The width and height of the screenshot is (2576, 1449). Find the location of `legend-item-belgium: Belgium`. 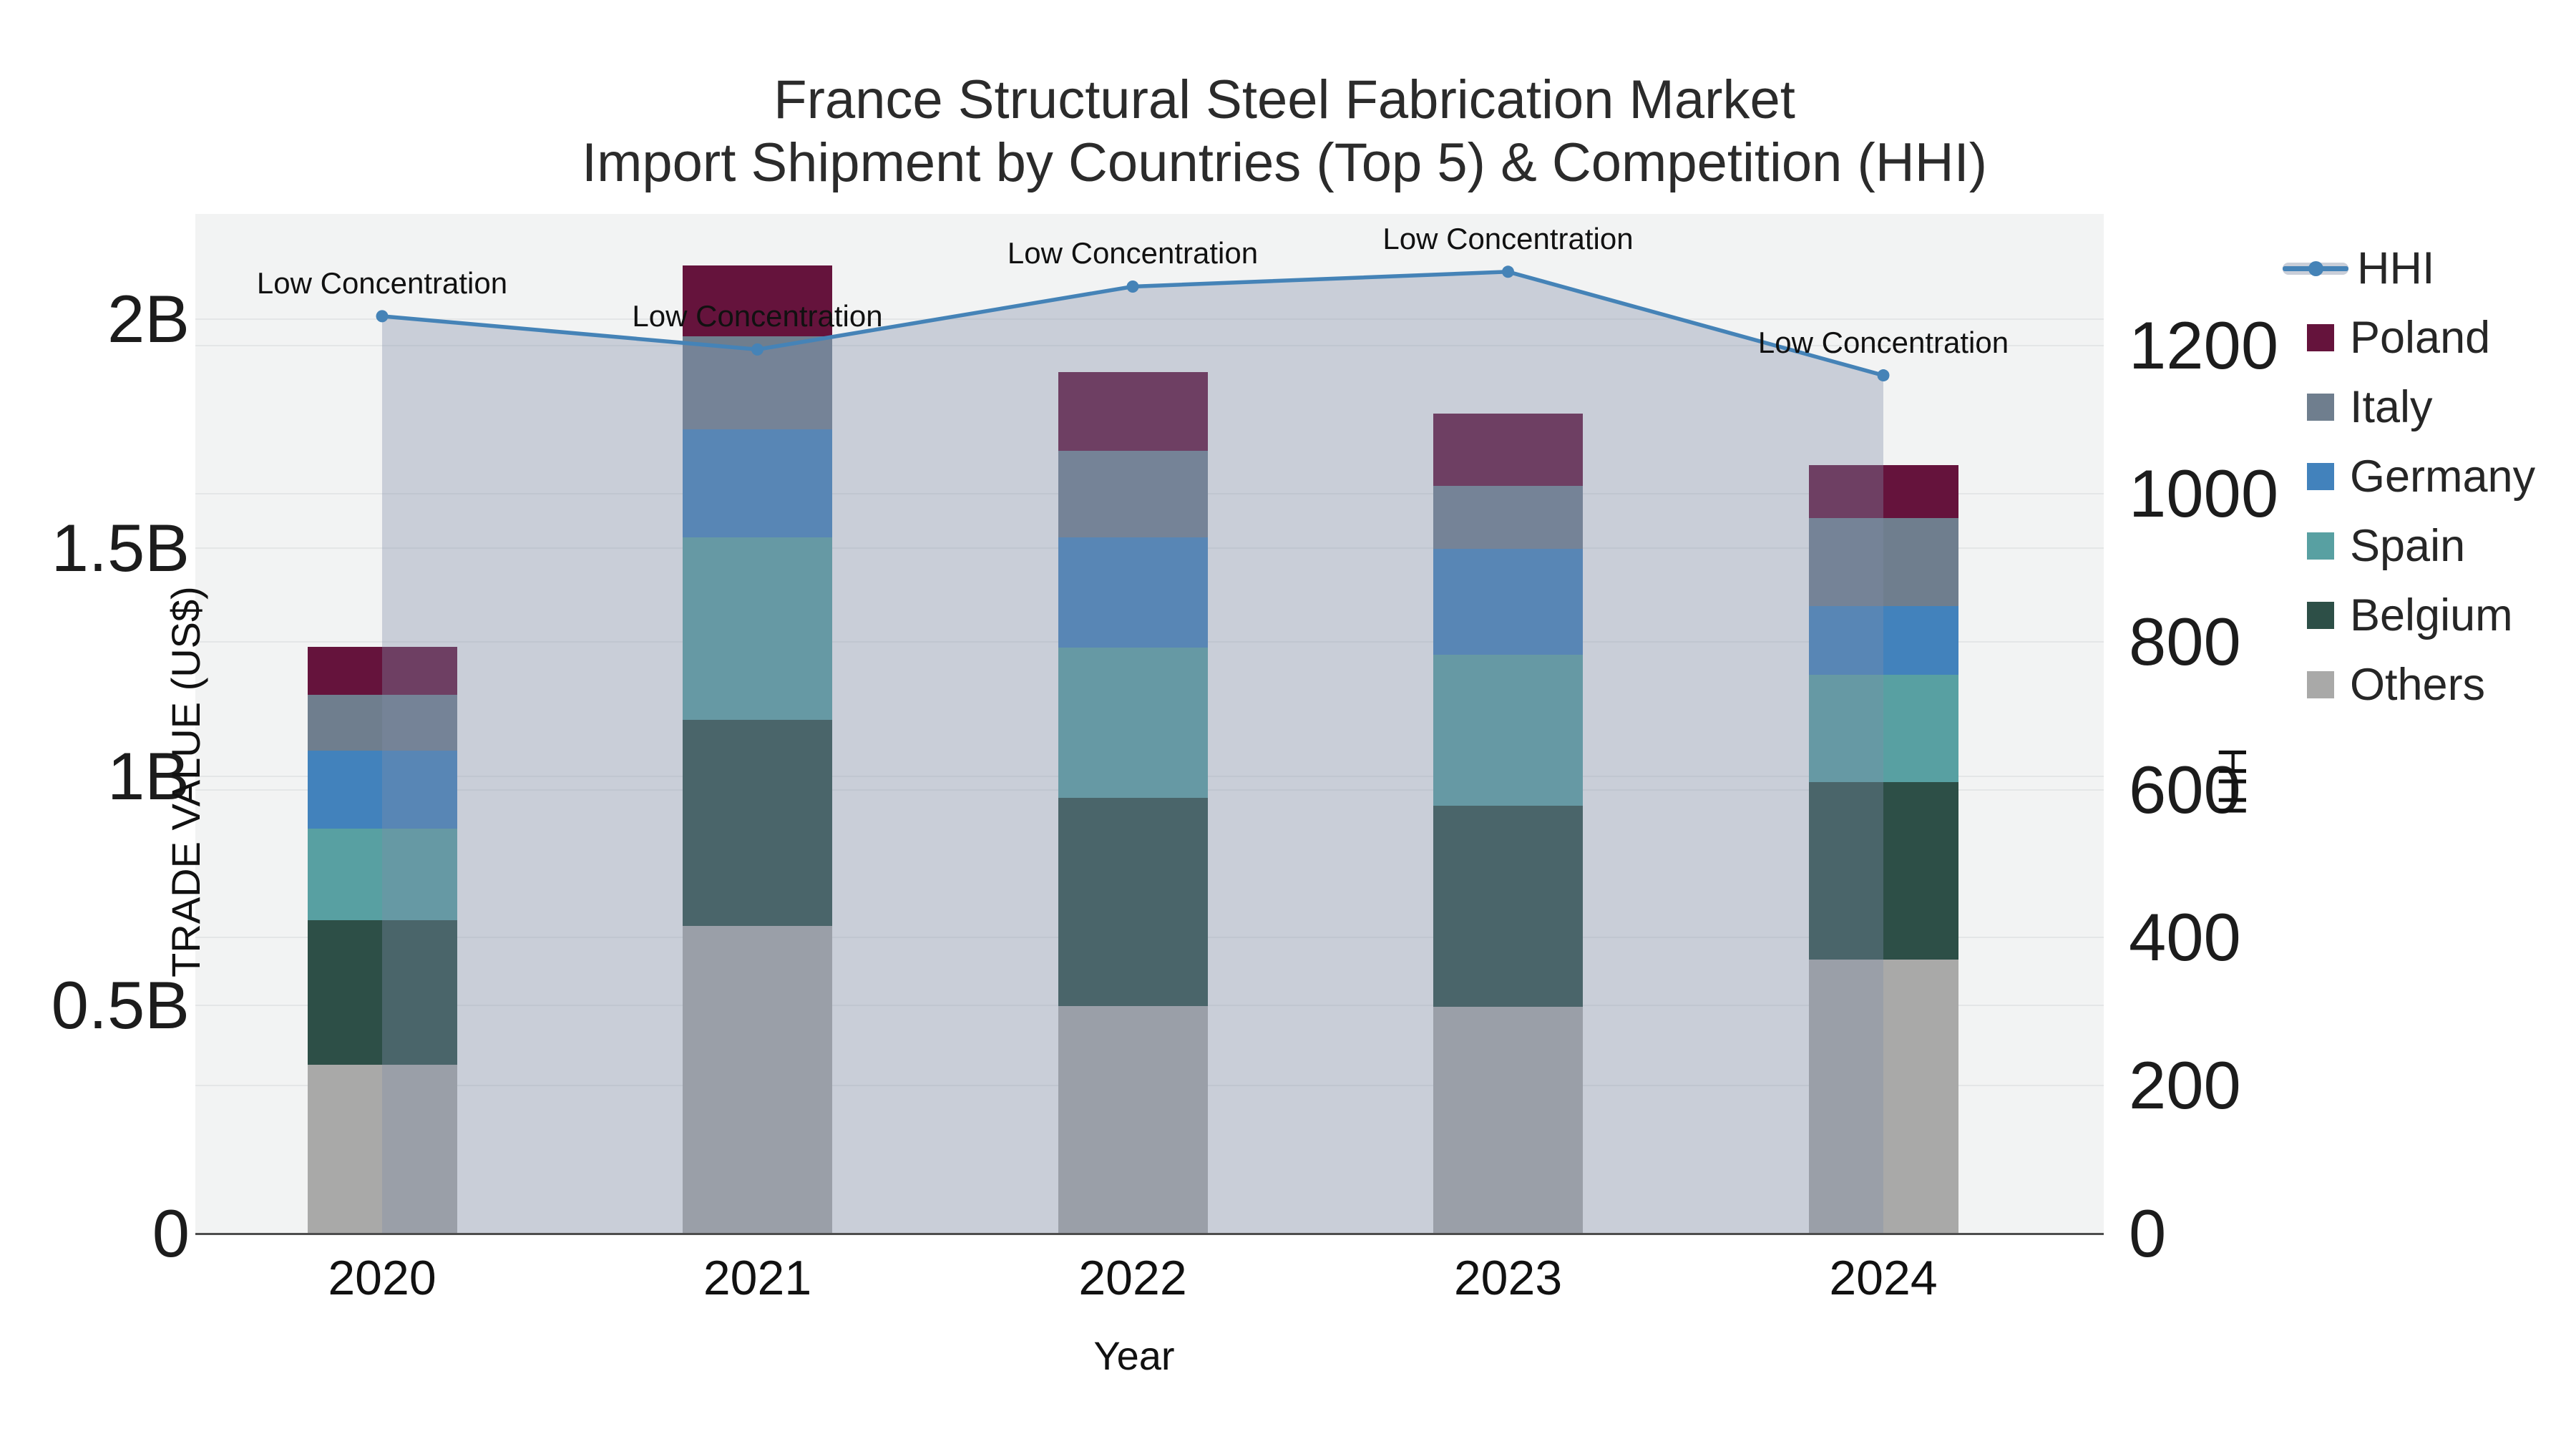

legend-item-belgium: Belgium is located at coordinates (2409, 615).